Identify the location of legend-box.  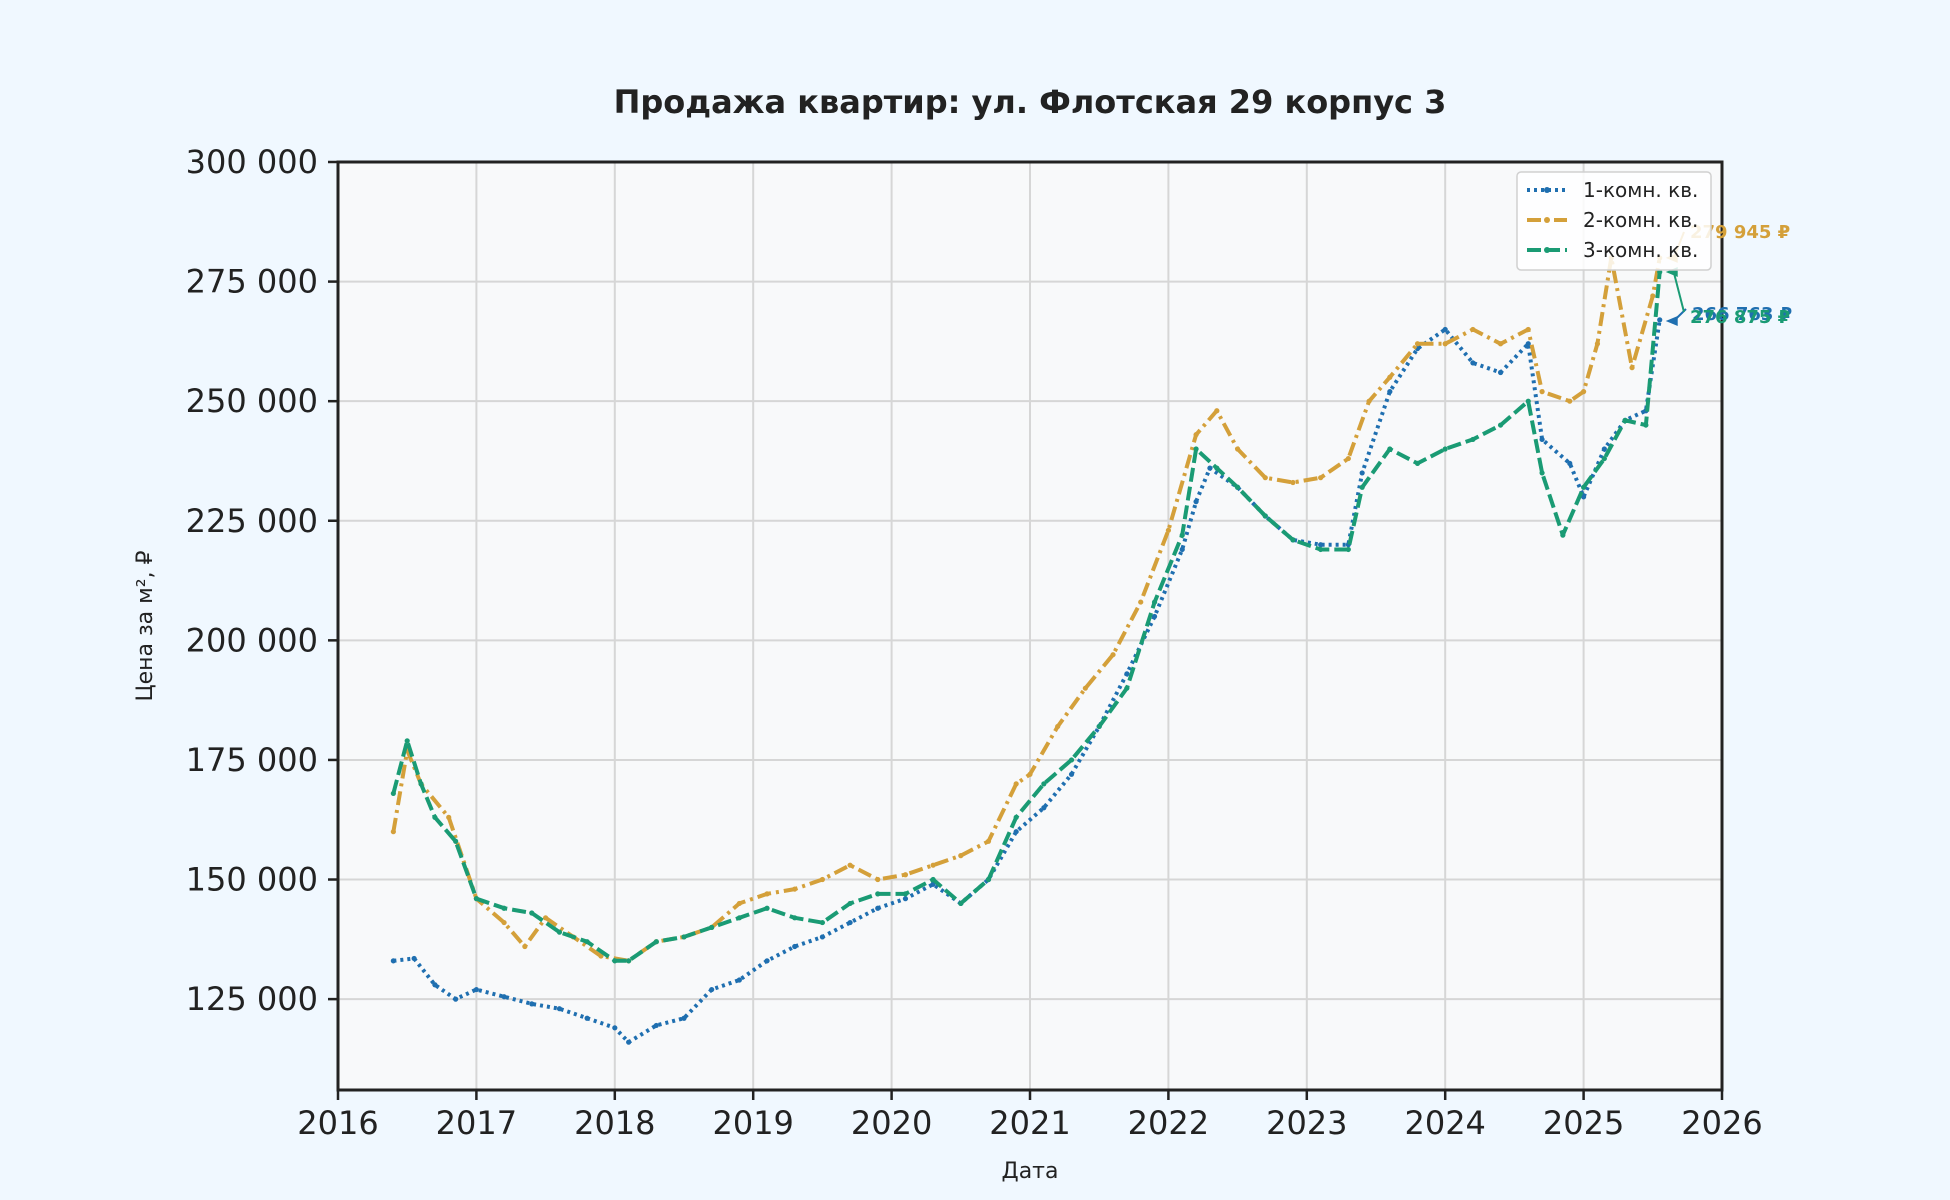
(1614, 221).